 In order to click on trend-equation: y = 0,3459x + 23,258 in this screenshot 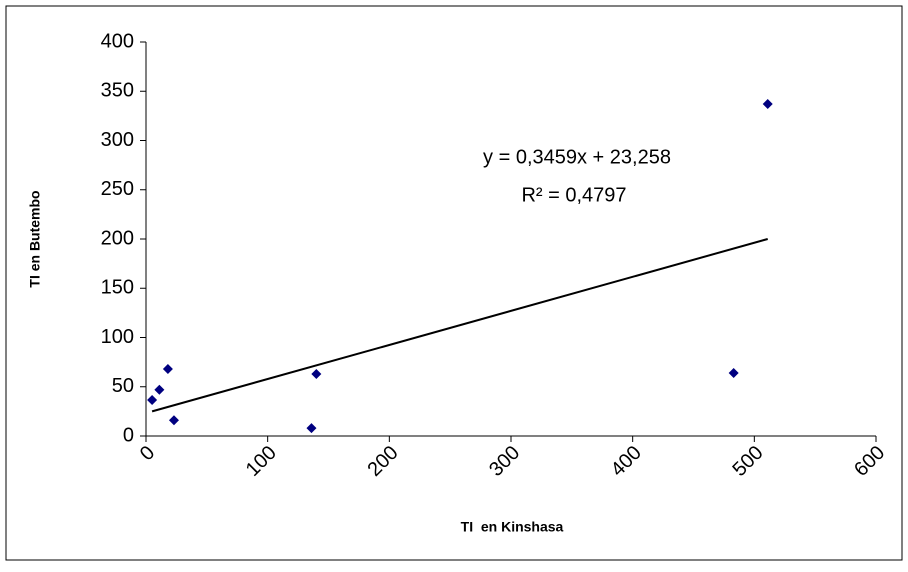, I will do `click(577, 157)`.